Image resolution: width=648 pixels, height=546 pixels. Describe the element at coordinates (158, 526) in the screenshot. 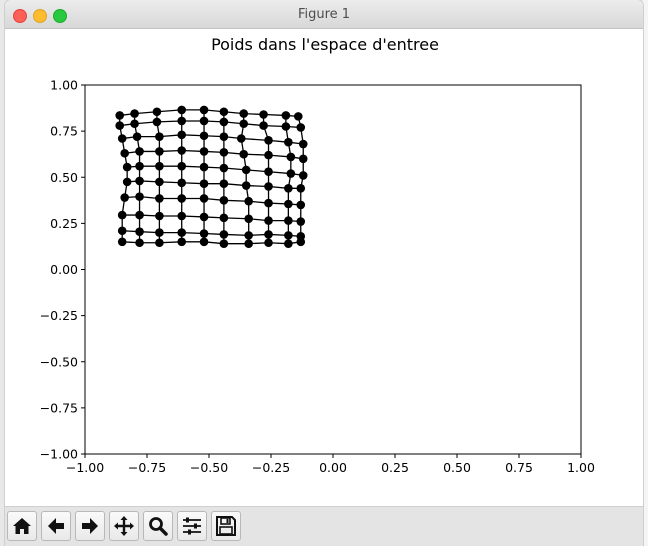

I see `zoom-button` at that location.